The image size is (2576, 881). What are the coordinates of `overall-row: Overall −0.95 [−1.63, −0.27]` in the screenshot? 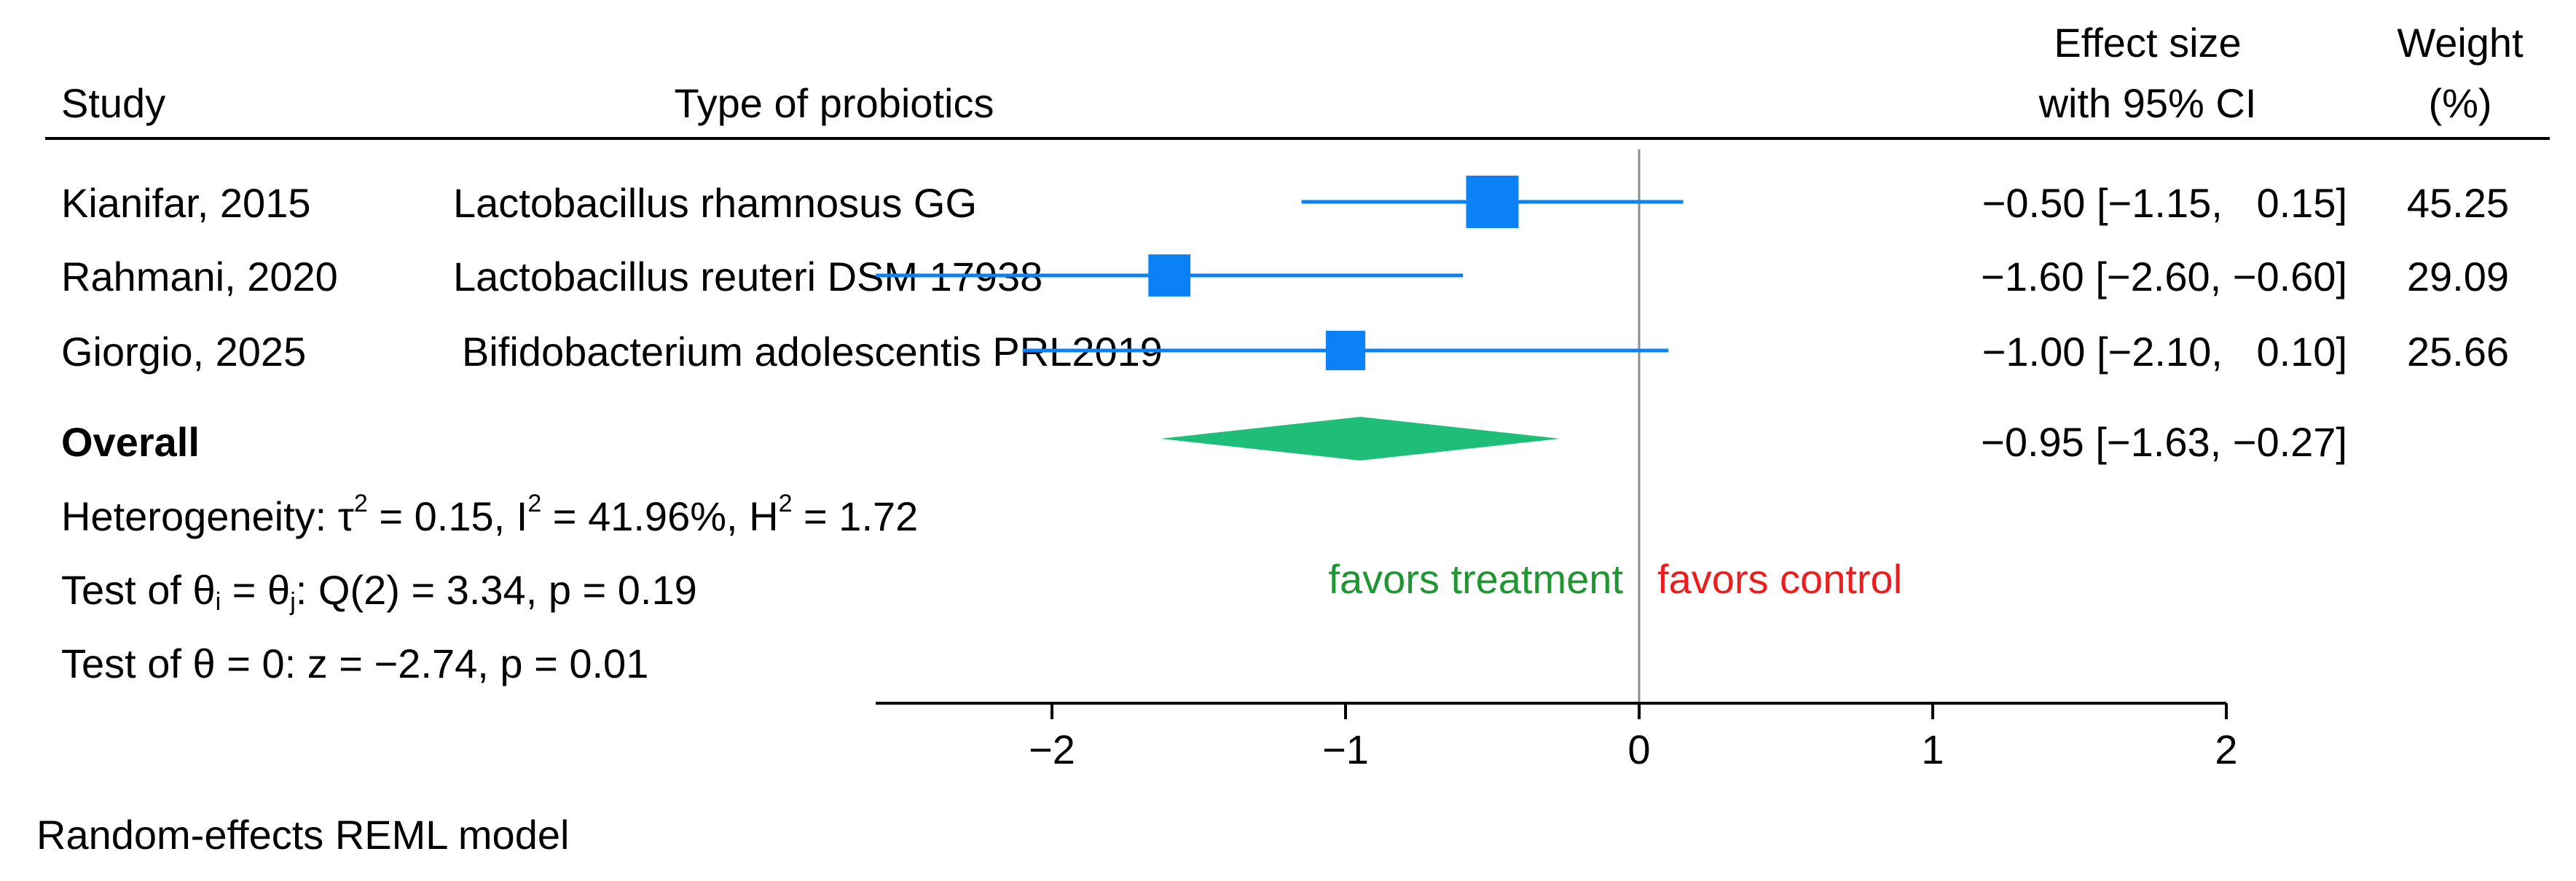 It's located at (1204, 441).